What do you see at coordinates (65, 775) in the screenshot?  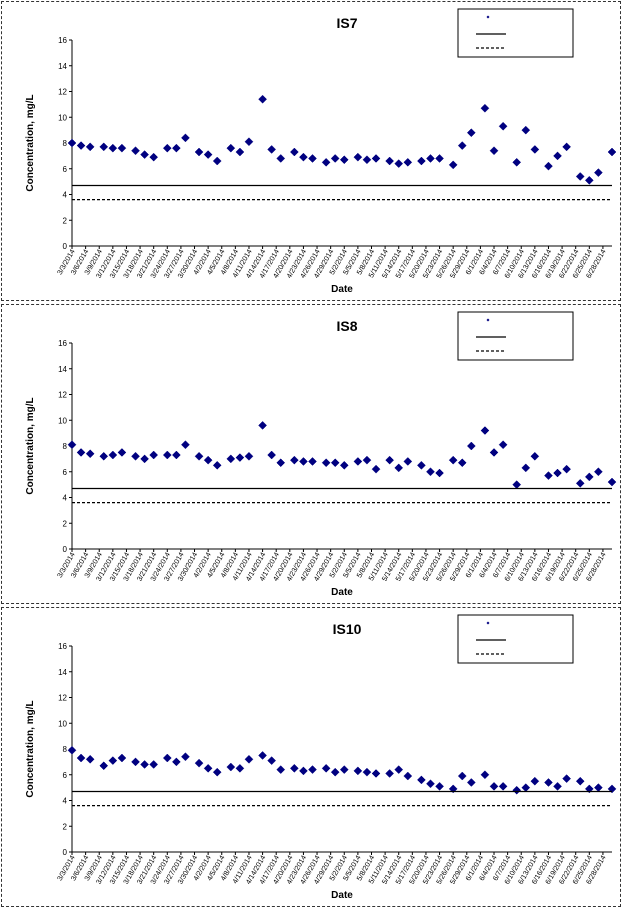 I see `y-tick-label: 6` at bounding box center [65, 775].